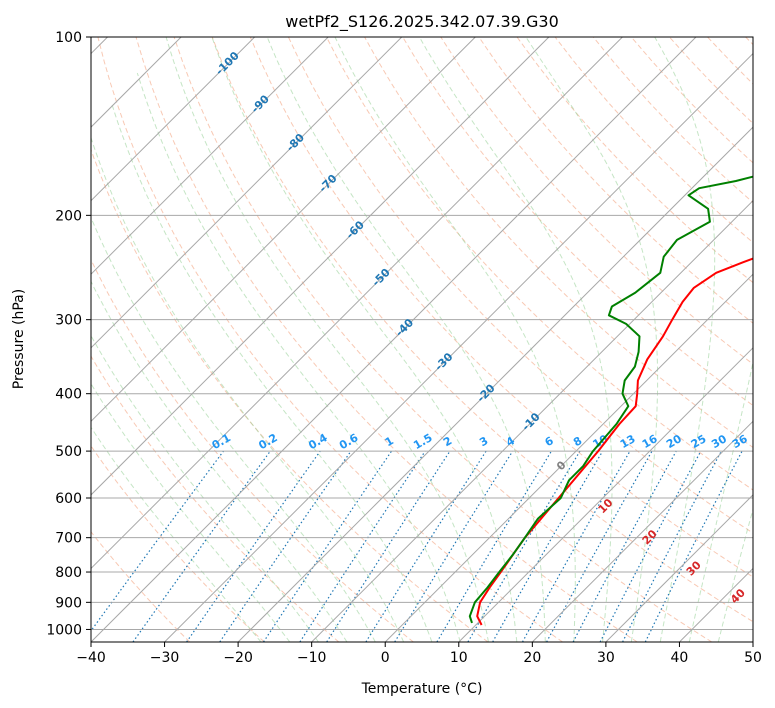  Describe the element at coordinates (459, 658) in the screenshot. I see `x-tick-label: 10` at that location.